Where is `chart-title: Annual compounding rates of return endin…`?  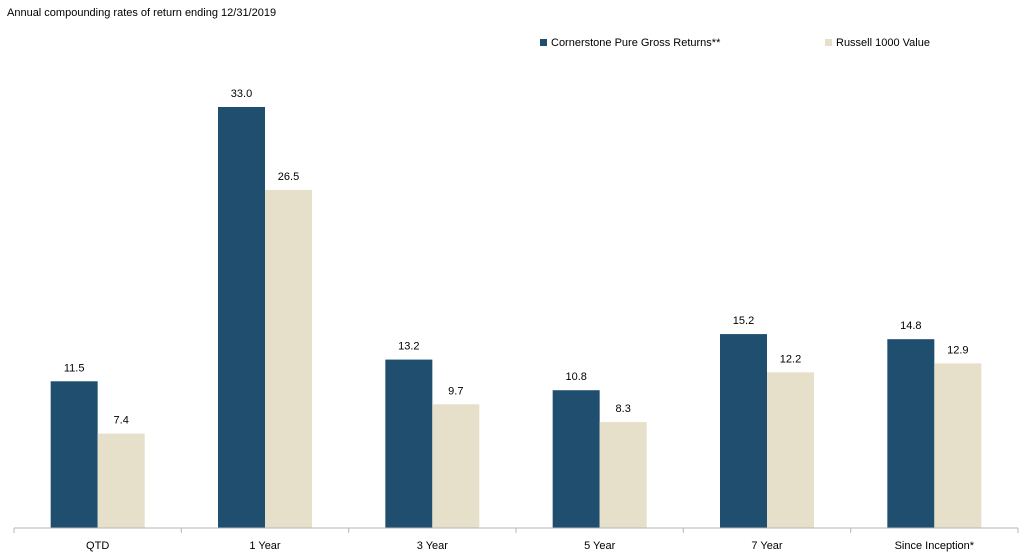 chart-title: Annual compounding rates of return endin… is located at coordinates (142, 13).